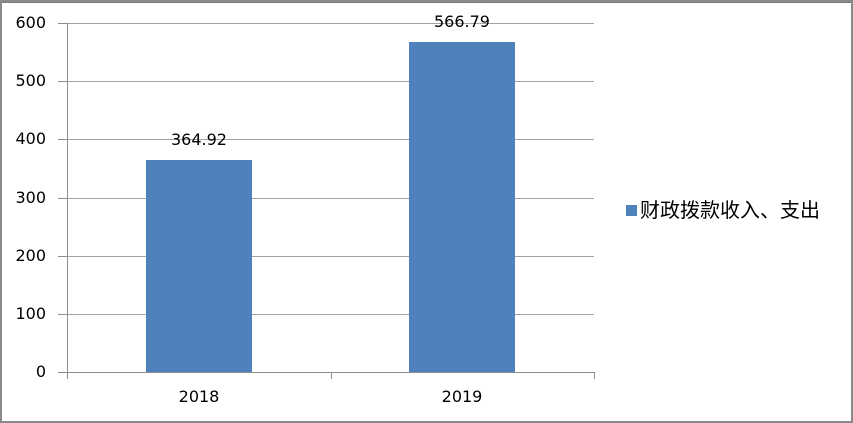 Image resolution: width=853 pixels, height=423 pixels. What do you see at coordinates (30, 80) in the screenshot?
I see `y-axis-label: 500` at bounding box center [30, 80].